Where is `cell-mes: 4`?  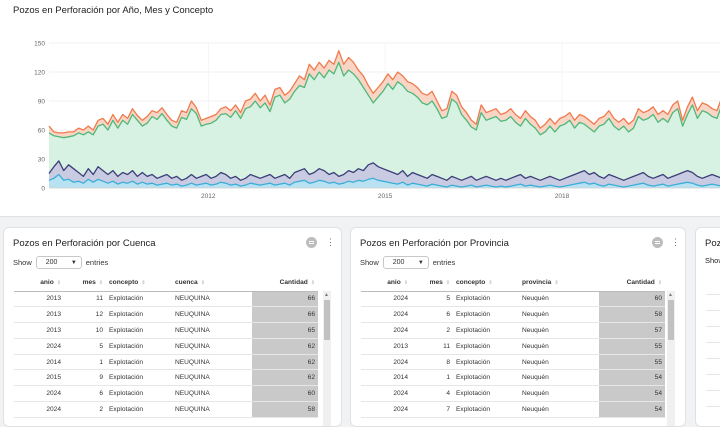
cell-mes: 4 is located at coordinates (432, 394).